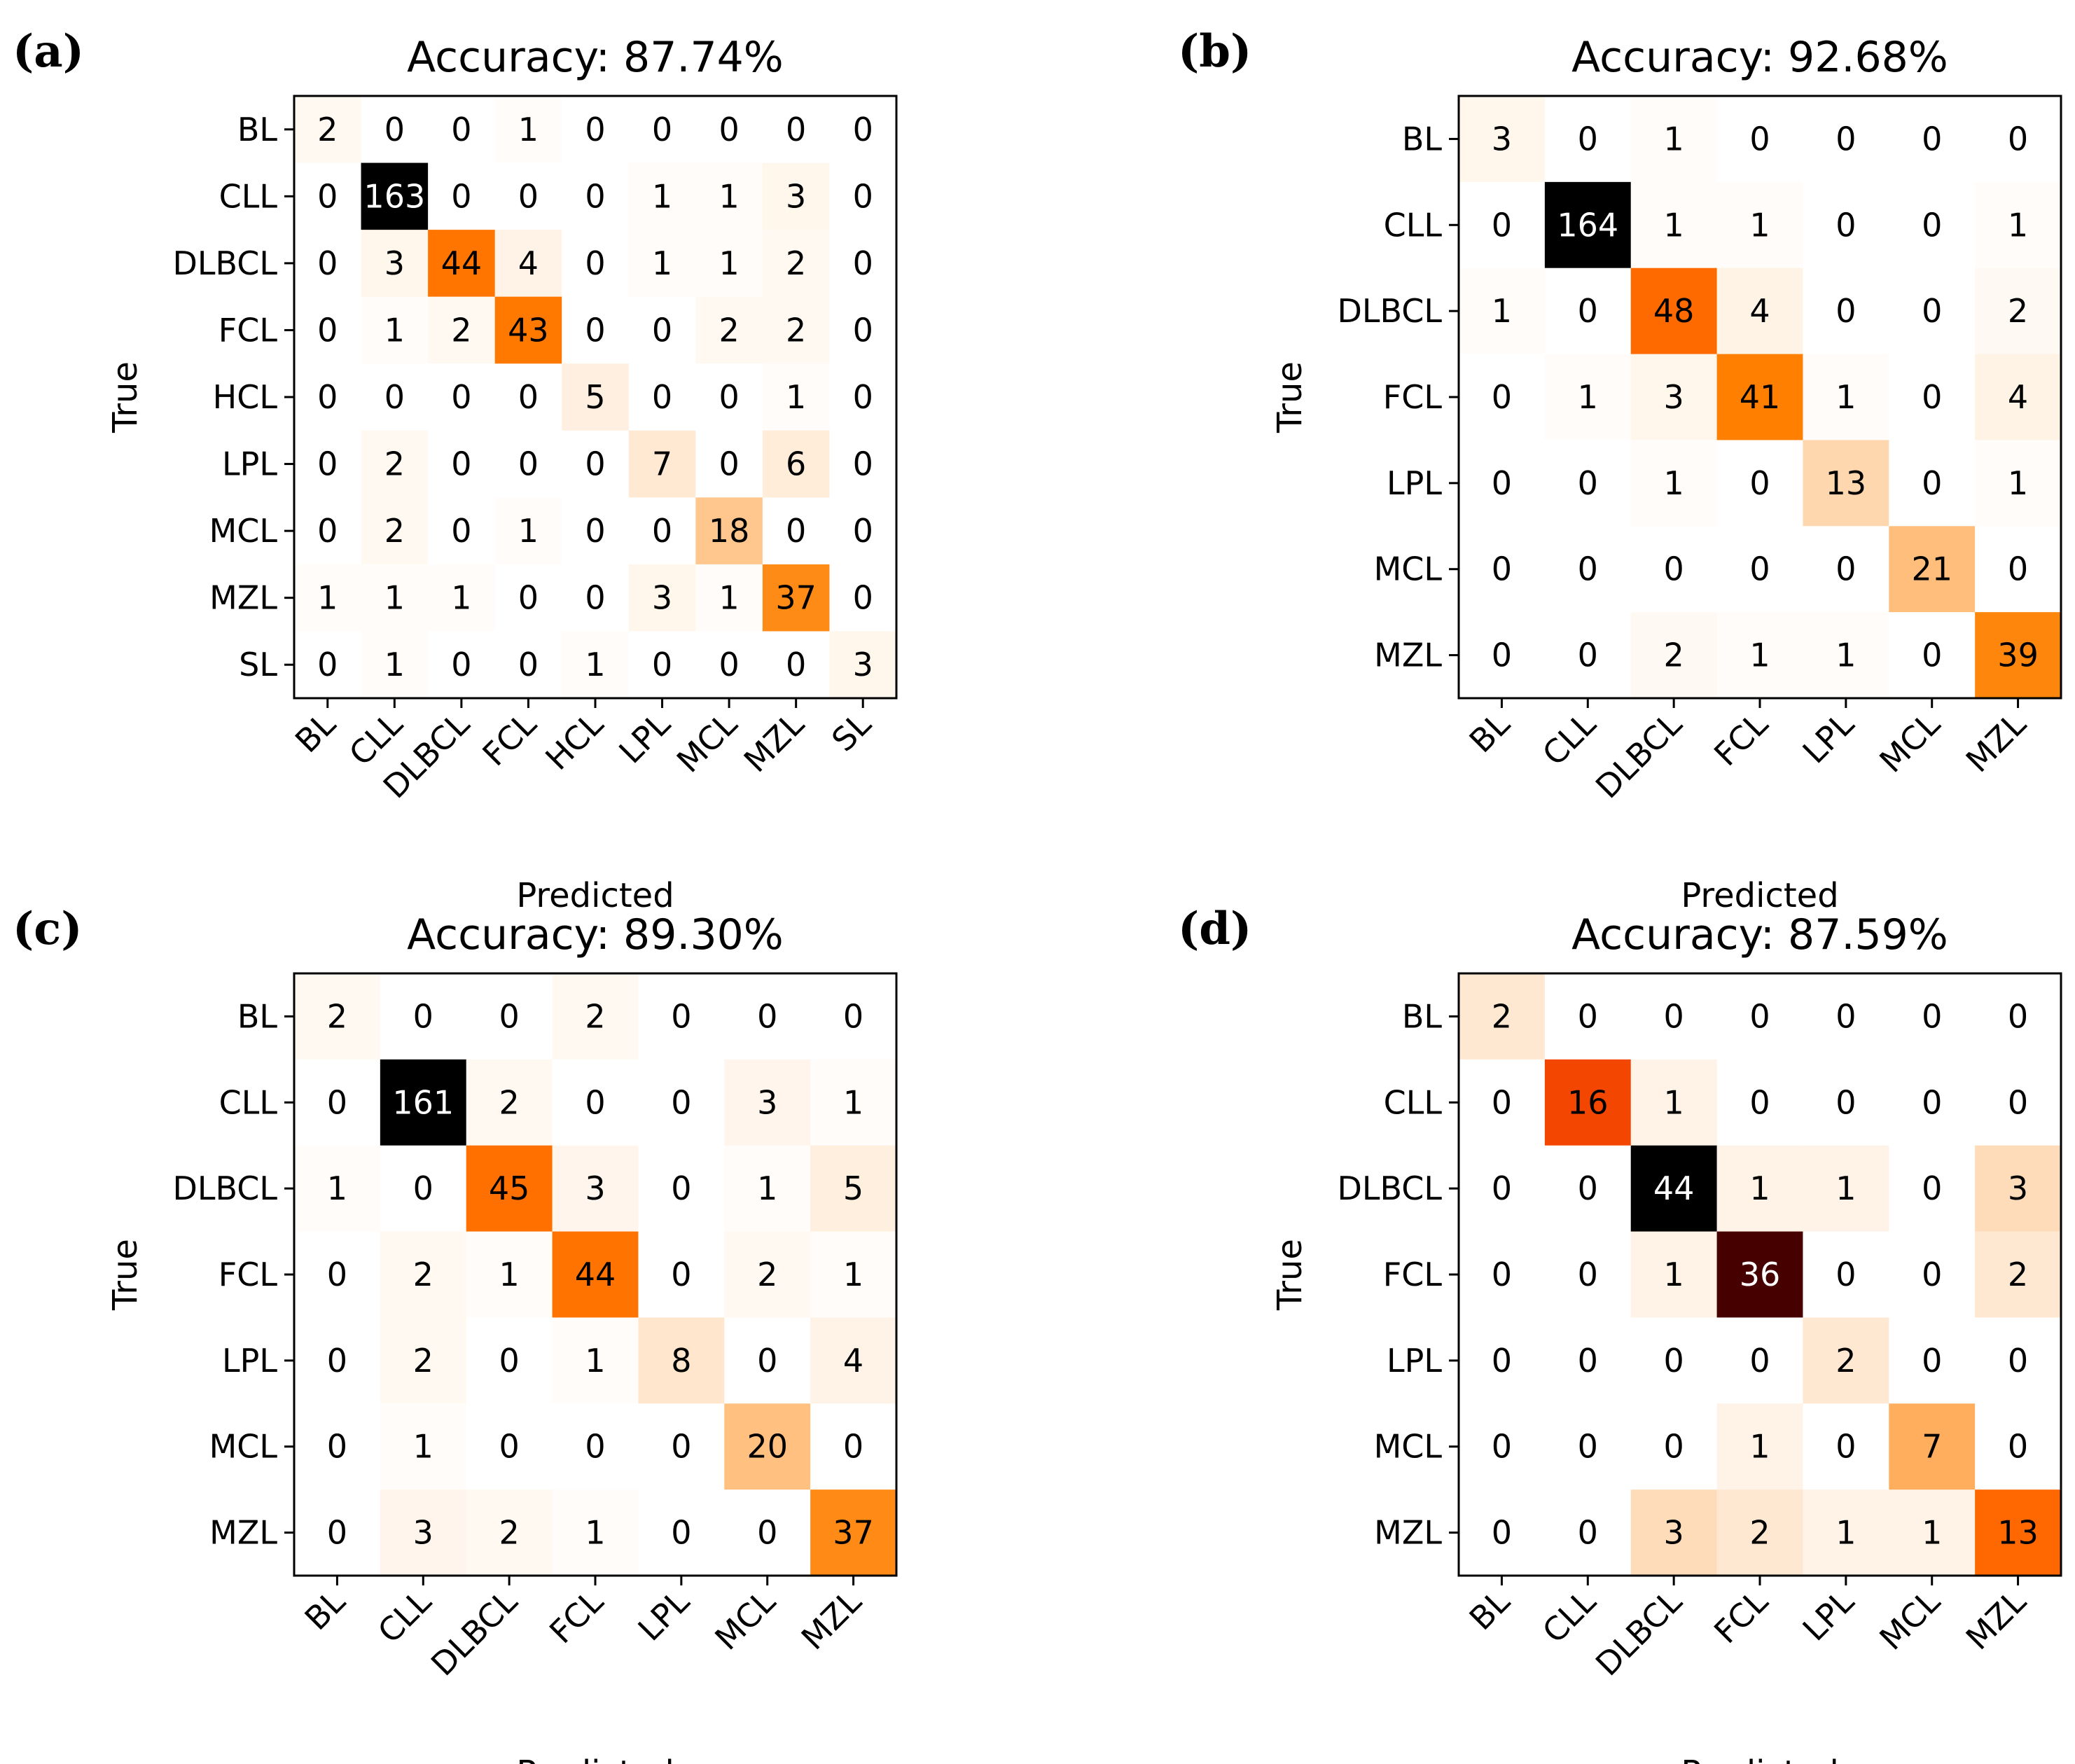 This screenshot has width=2075, height=1764. What do you see at coordinates (1290, 1275) in the screenshot?
I see `y-axis-label: True` at bounding box center [1290, 1275].